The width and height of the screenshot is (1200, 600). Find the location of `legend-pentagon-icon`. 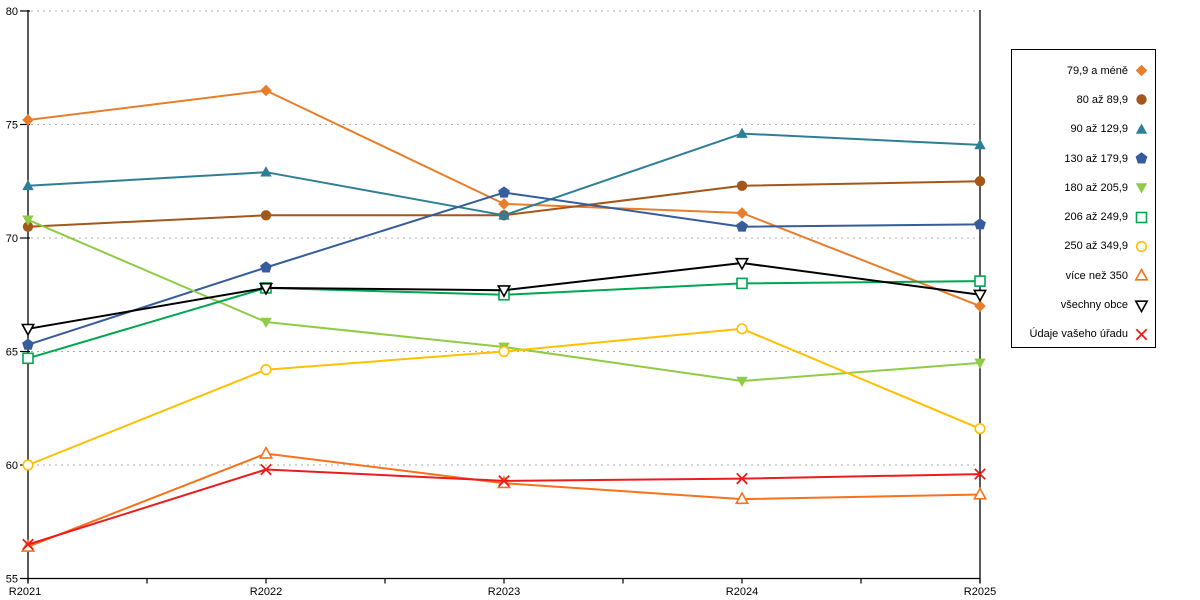

legend-pentagon-icon is located at coordinates (1141, 158).